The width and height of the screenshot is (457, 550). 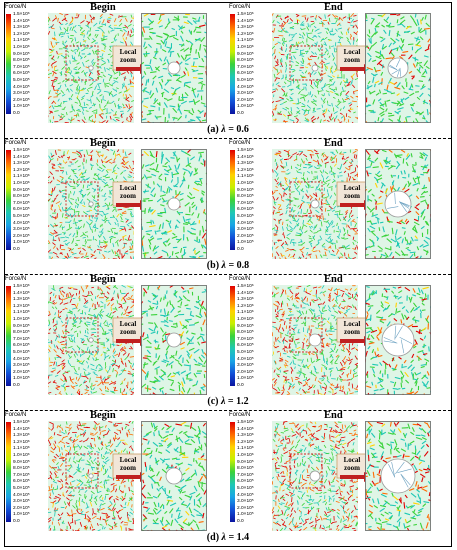 What do you see at coordinates (214, 265) in the screenshot?
I see `caption-label: (b)` at bounding box center [214, 265].